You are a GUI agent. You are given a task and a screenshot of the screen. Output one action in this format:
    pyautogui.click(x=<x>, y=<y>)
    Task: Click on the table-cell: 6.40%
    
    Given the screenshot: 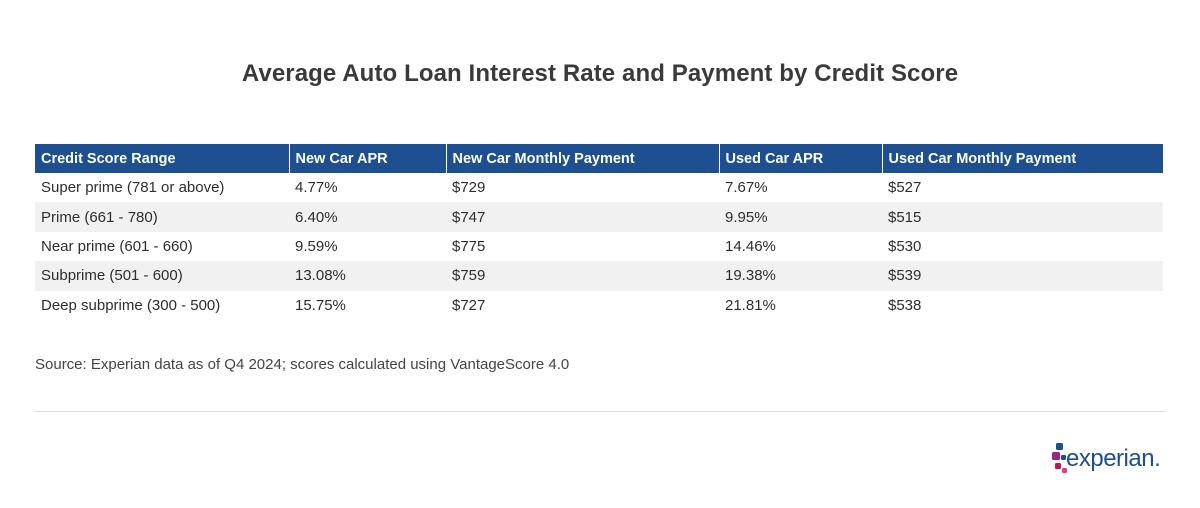 What is the action you would take?
    pyautogui.click(x=367, y=217)
    